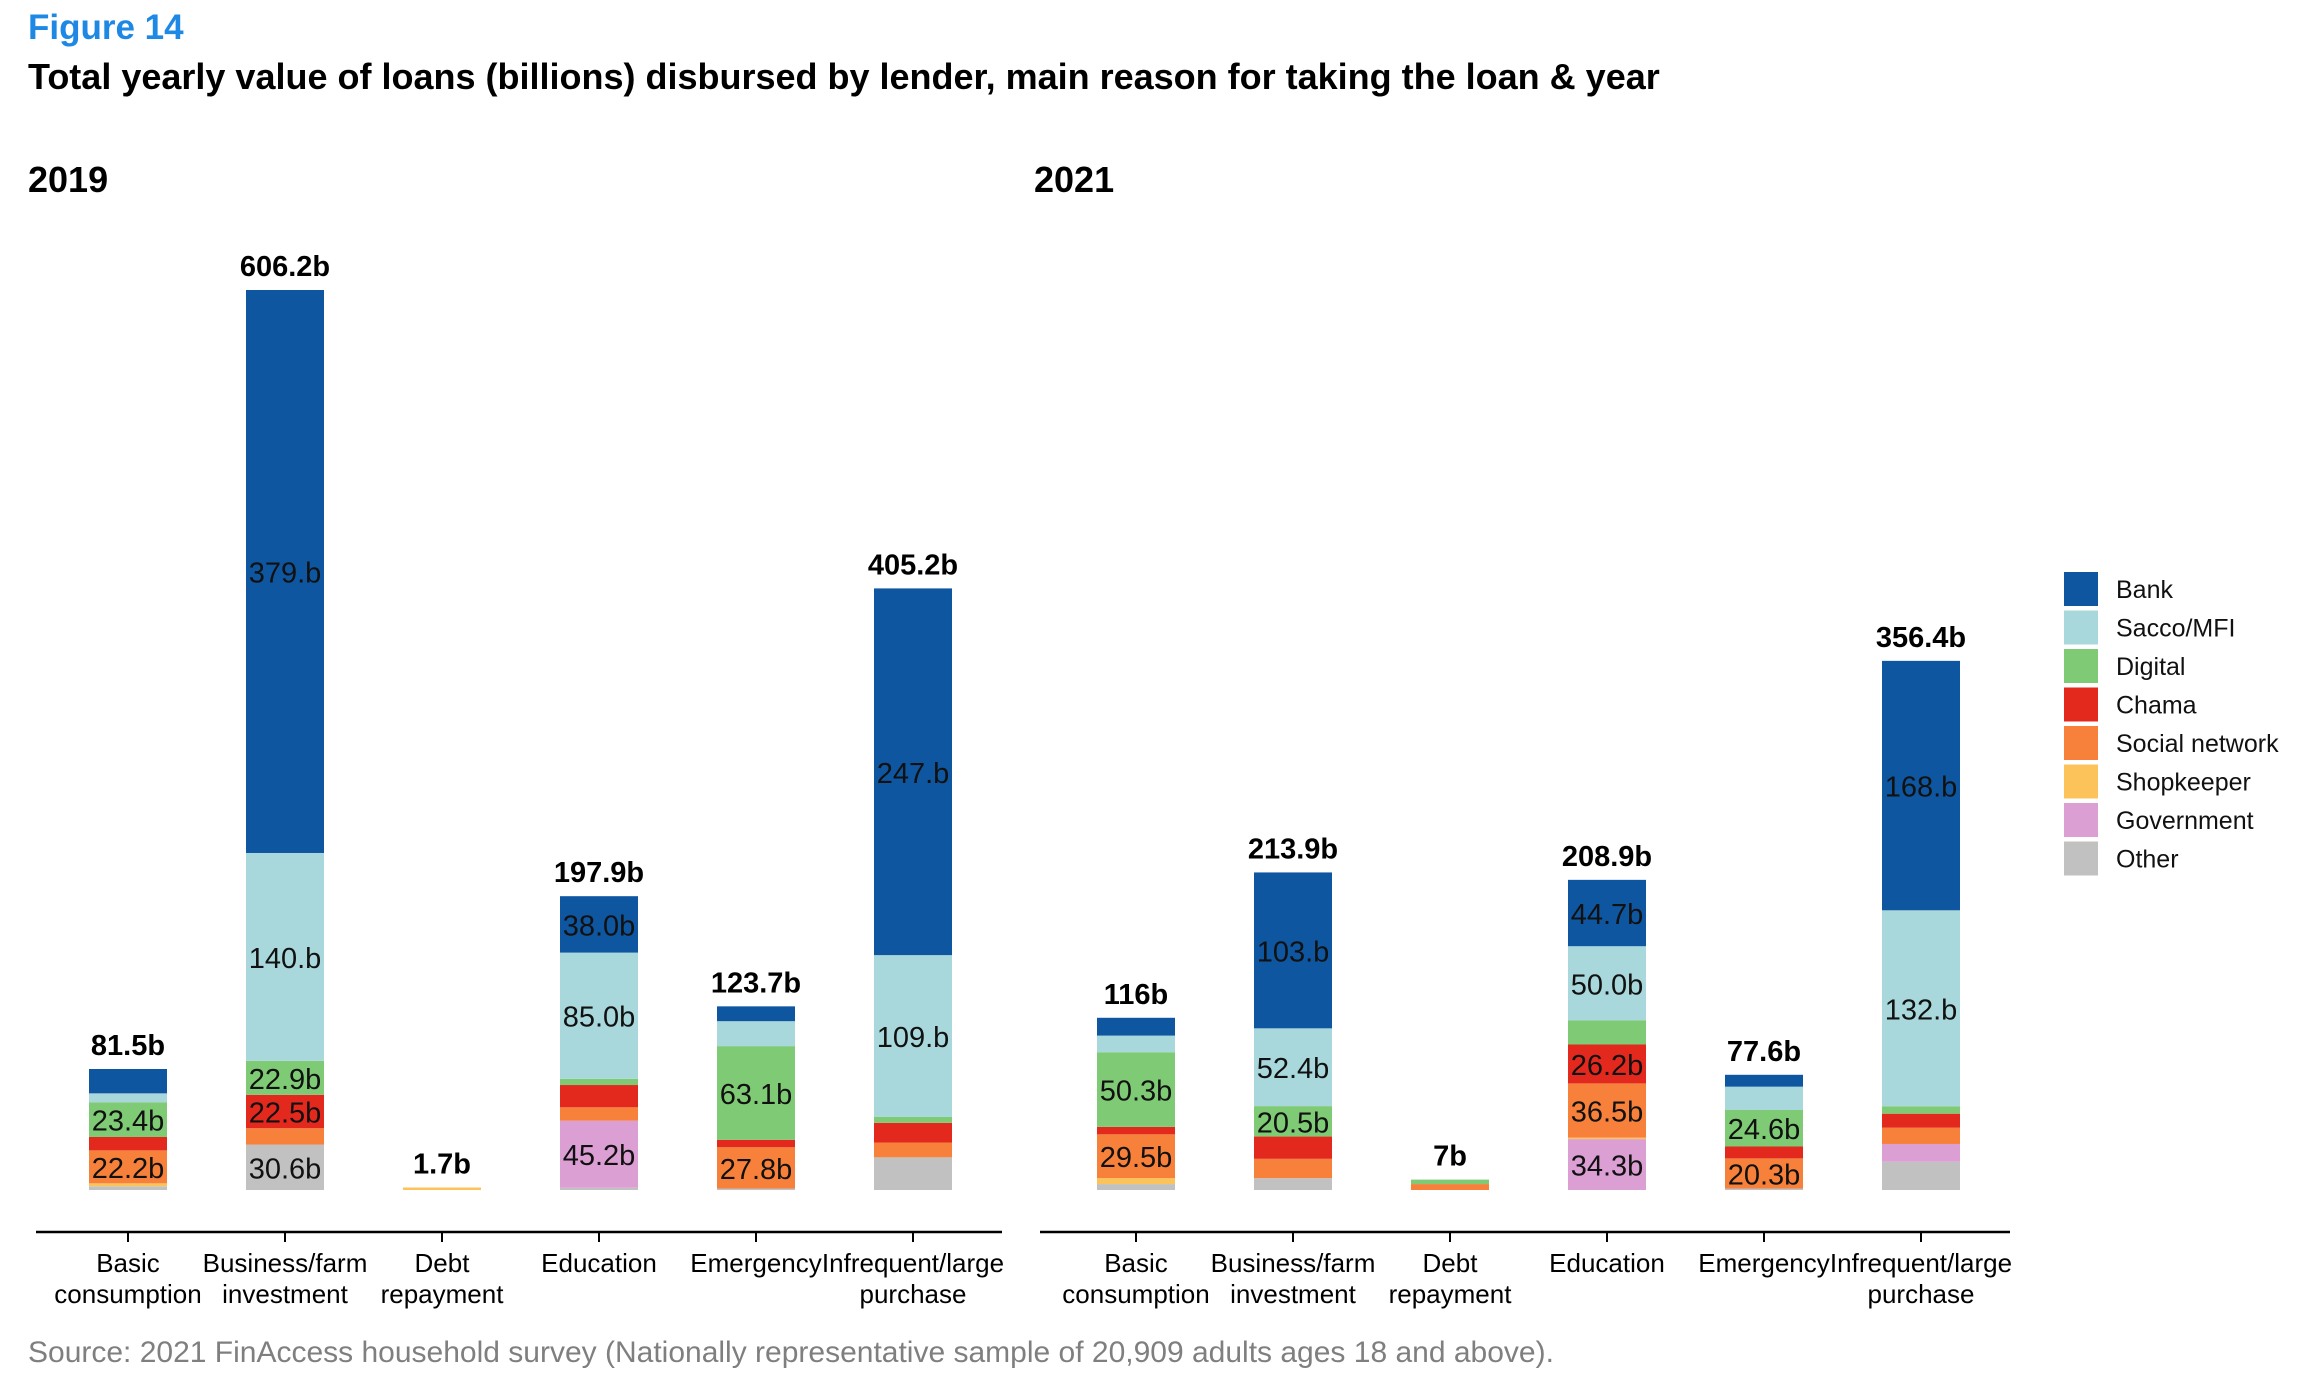  I want to click on segment-value-label: 140.b, so click(285, 959).